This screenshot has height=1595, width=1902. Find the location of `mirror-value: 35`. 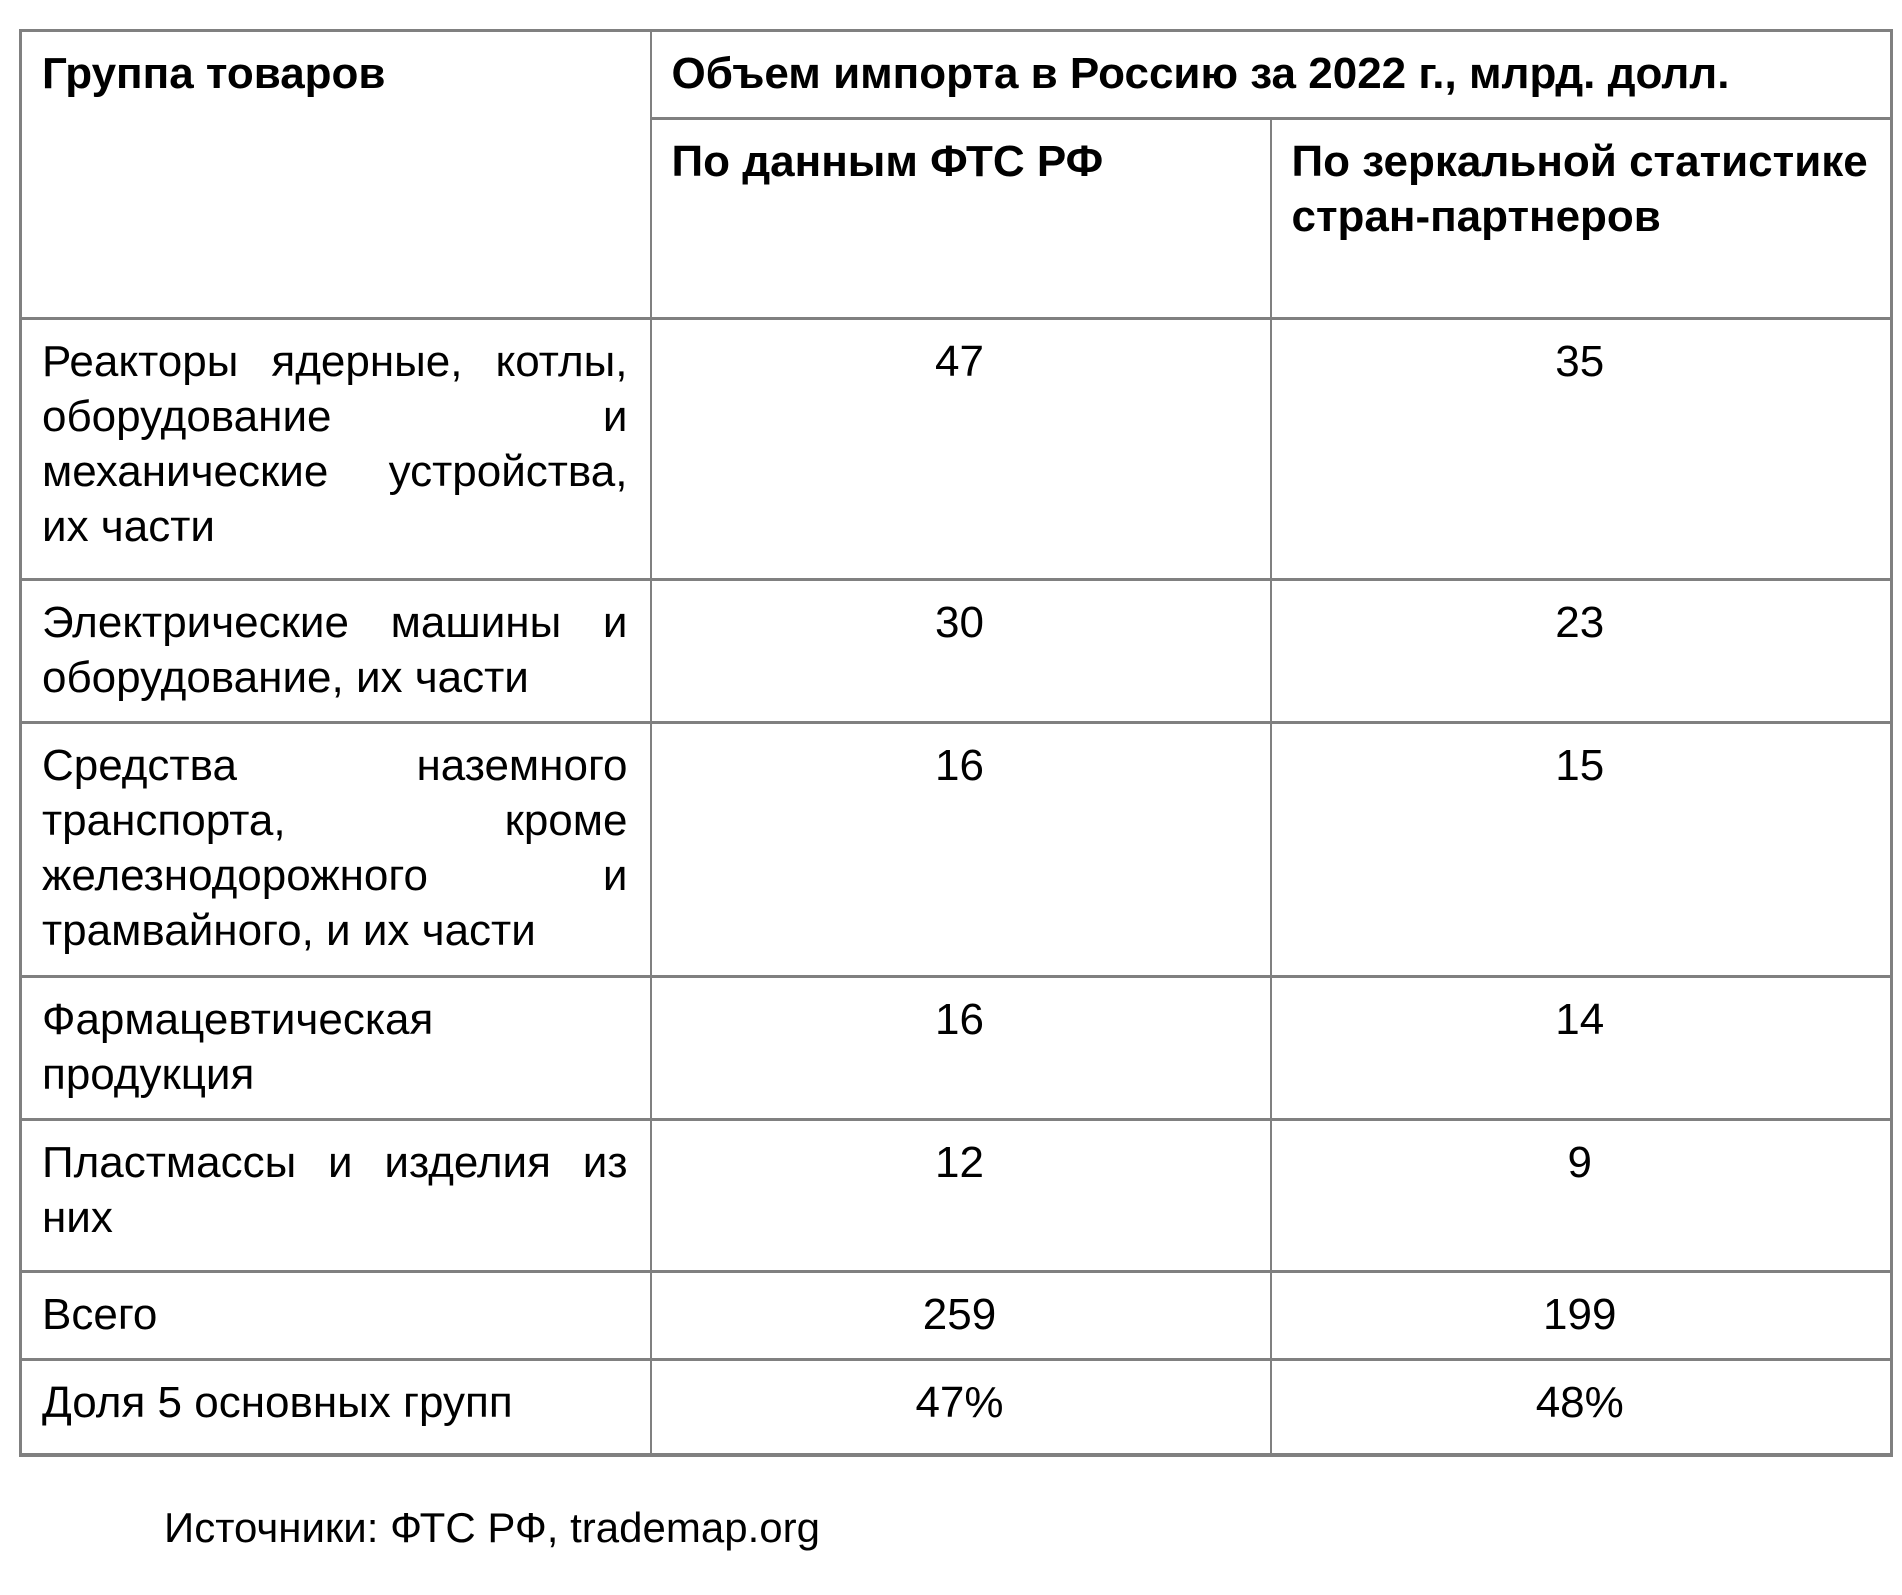

mirror-value: 35 is located at coordinates (1581, 449).